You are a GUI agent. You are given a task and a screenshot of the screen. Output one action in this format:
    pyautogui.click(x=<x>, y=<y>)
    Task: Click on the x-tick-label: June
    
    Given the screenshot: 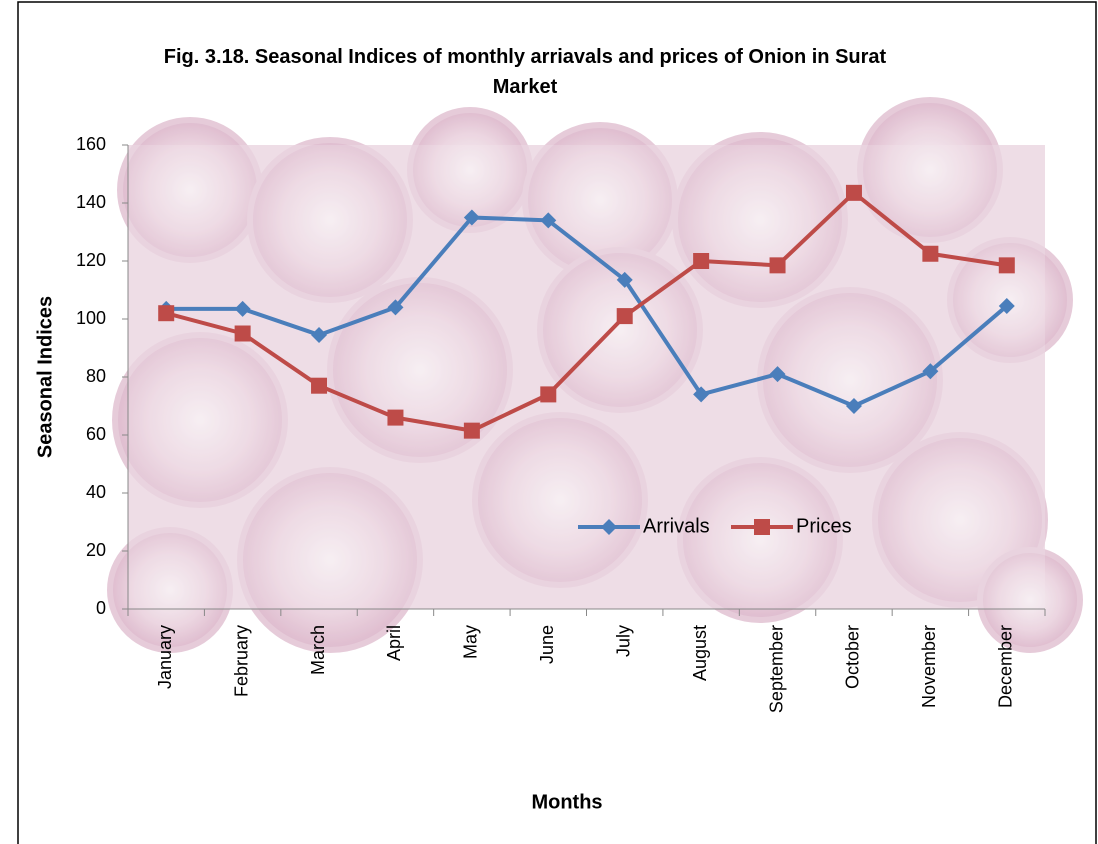 What is the action you would take?
    pyautogui.click(x=547, y=644)
    